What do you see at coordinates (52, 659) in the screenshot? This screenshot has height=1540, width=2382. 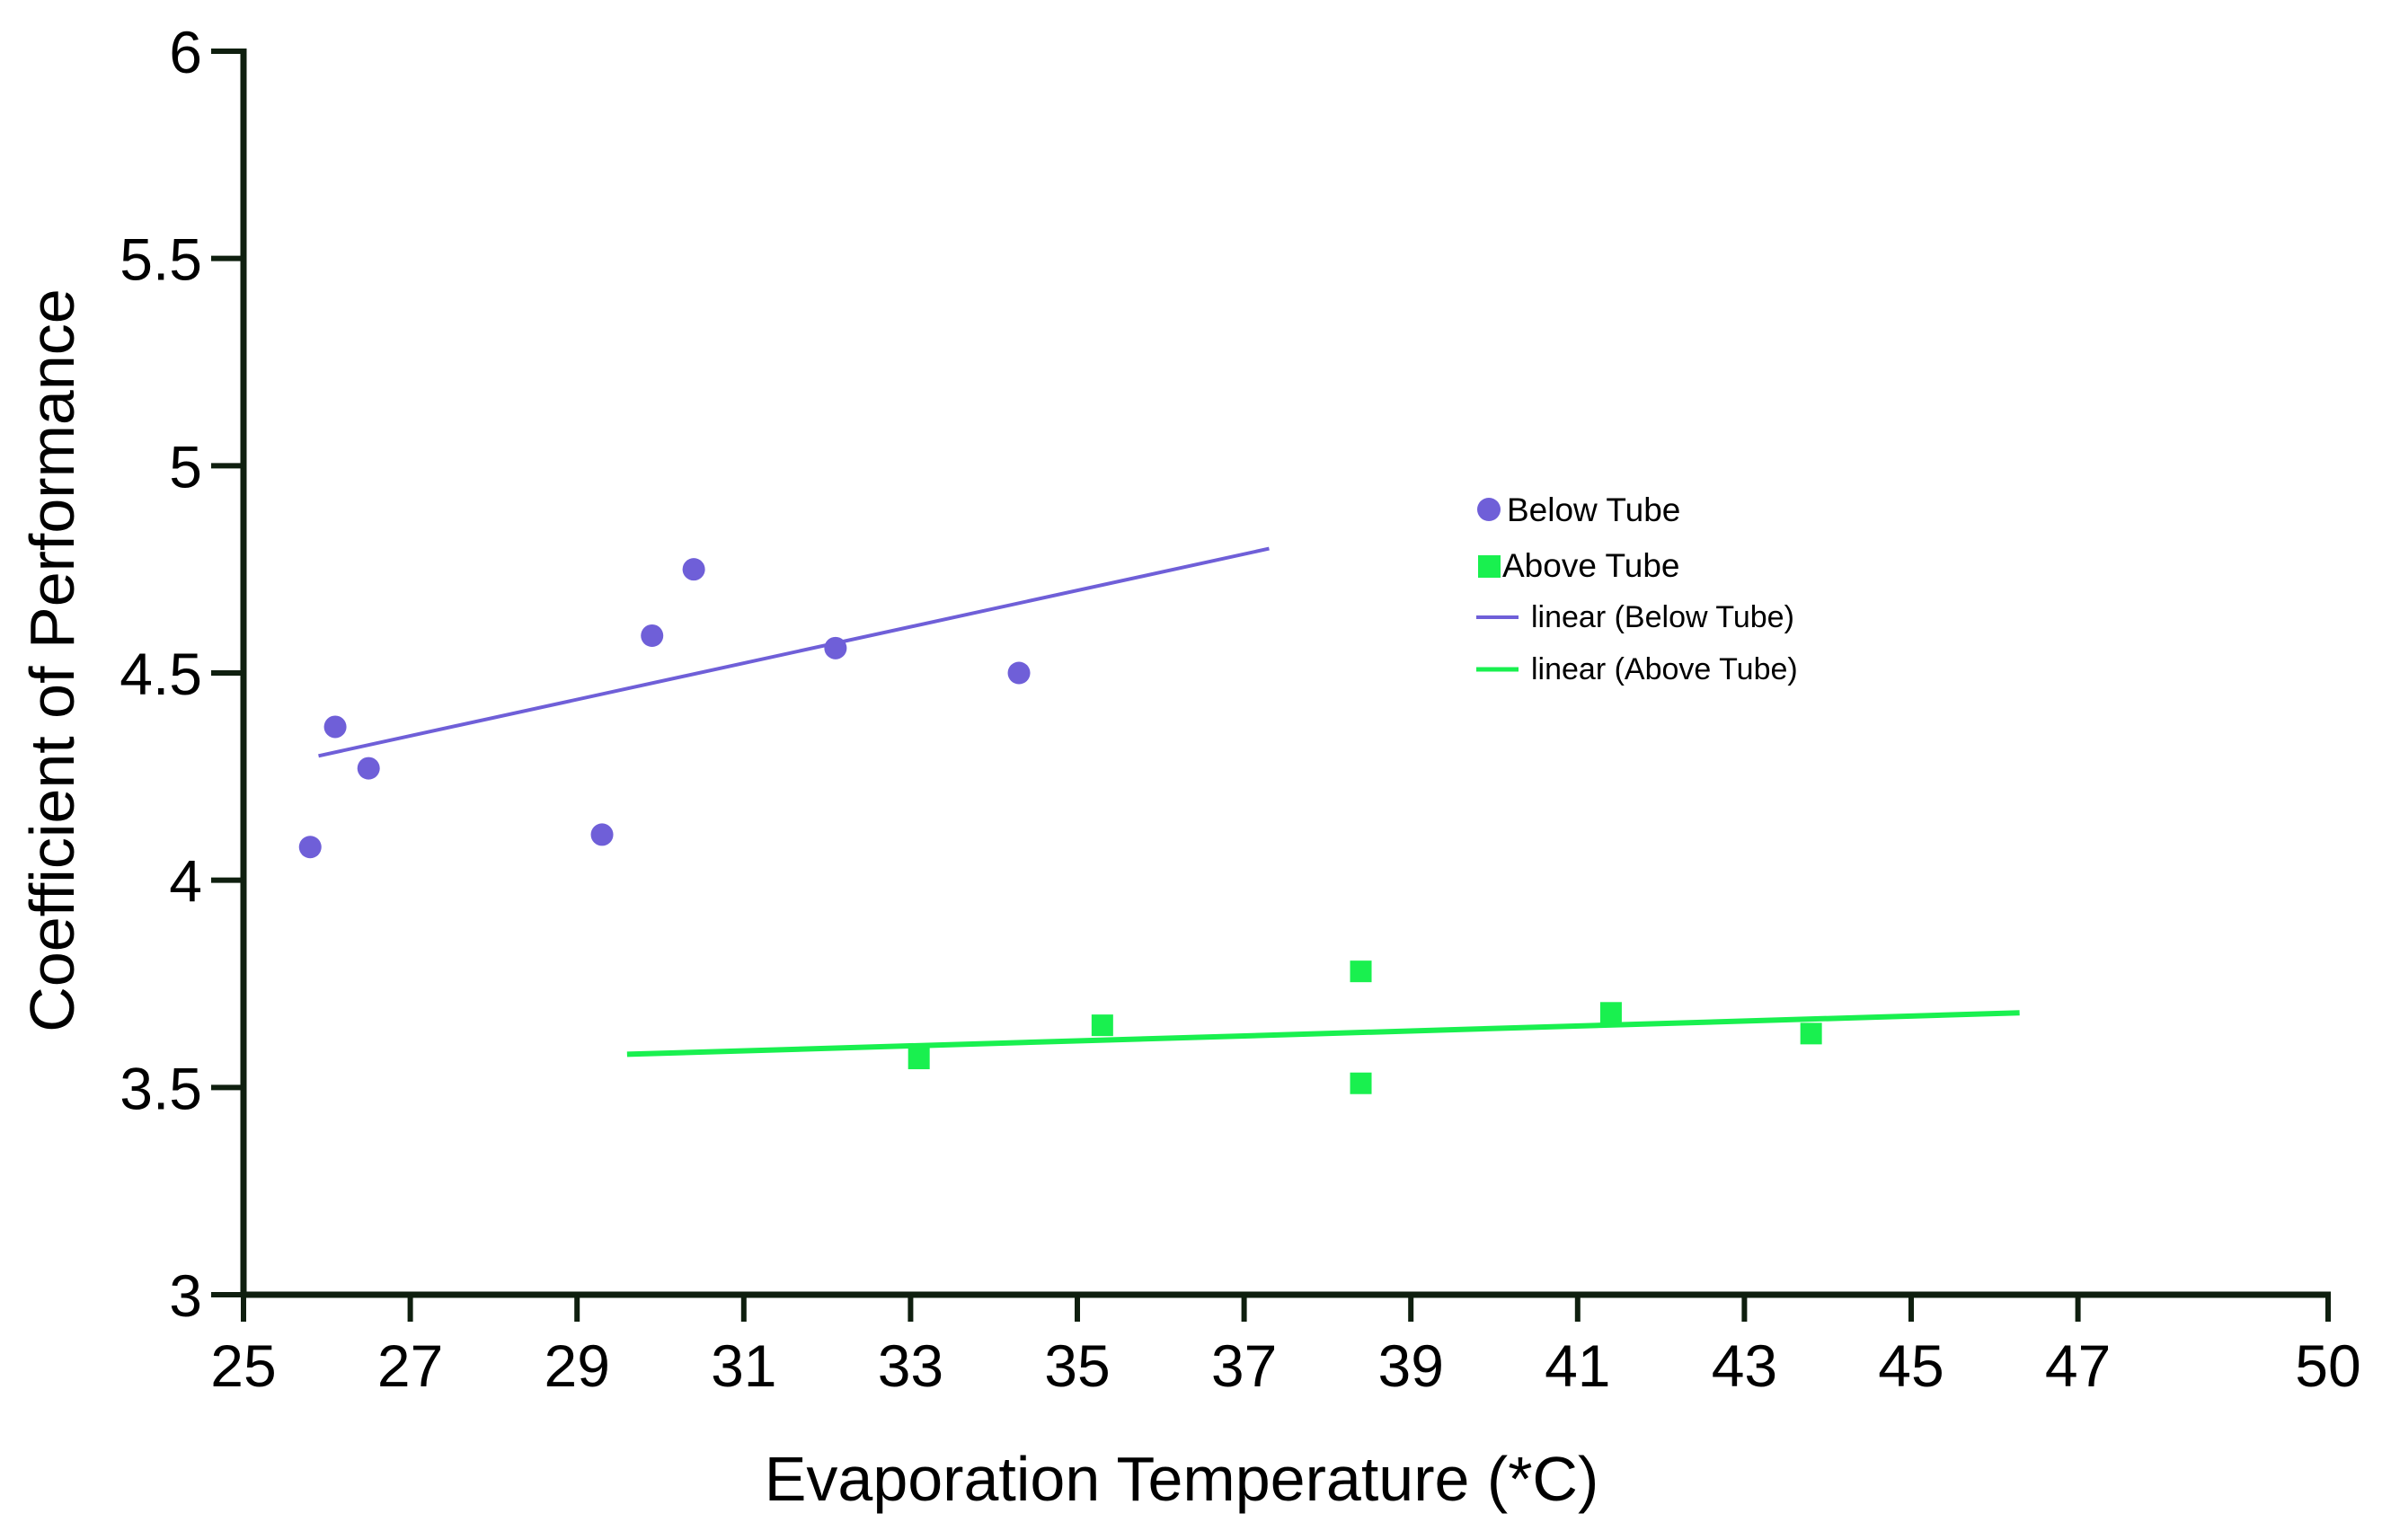 I see `y-axis-title: Coefficient of Performance` at bounding box center [52, 659].